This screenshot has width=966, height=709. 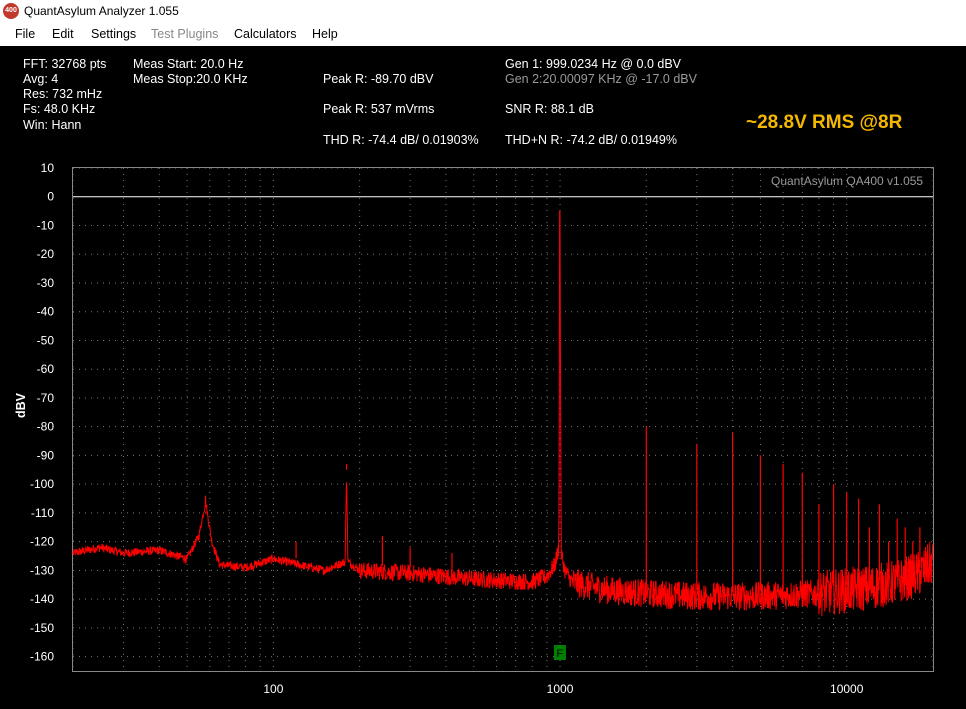 I want to click on thd-r: THD R: -74.4 dB/ 0.01903%, so click(x=401, y=140).